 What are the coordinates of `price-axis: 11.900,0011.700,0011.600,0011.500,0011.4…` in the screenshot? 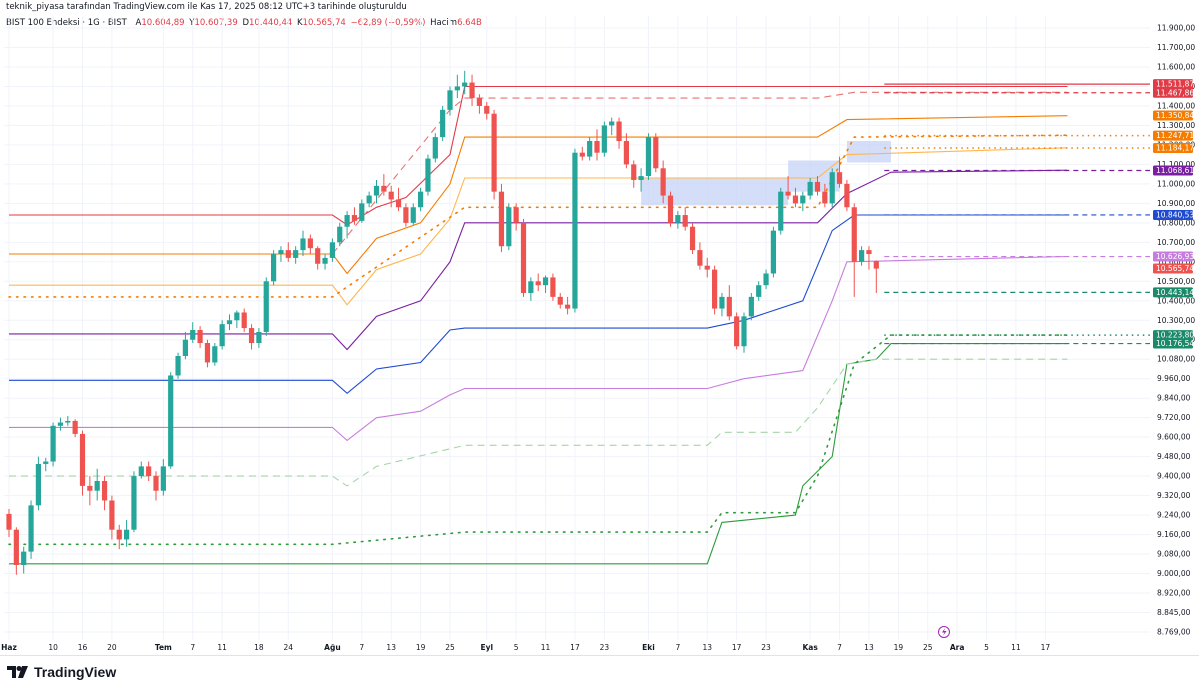 It's located at (1176, 330).